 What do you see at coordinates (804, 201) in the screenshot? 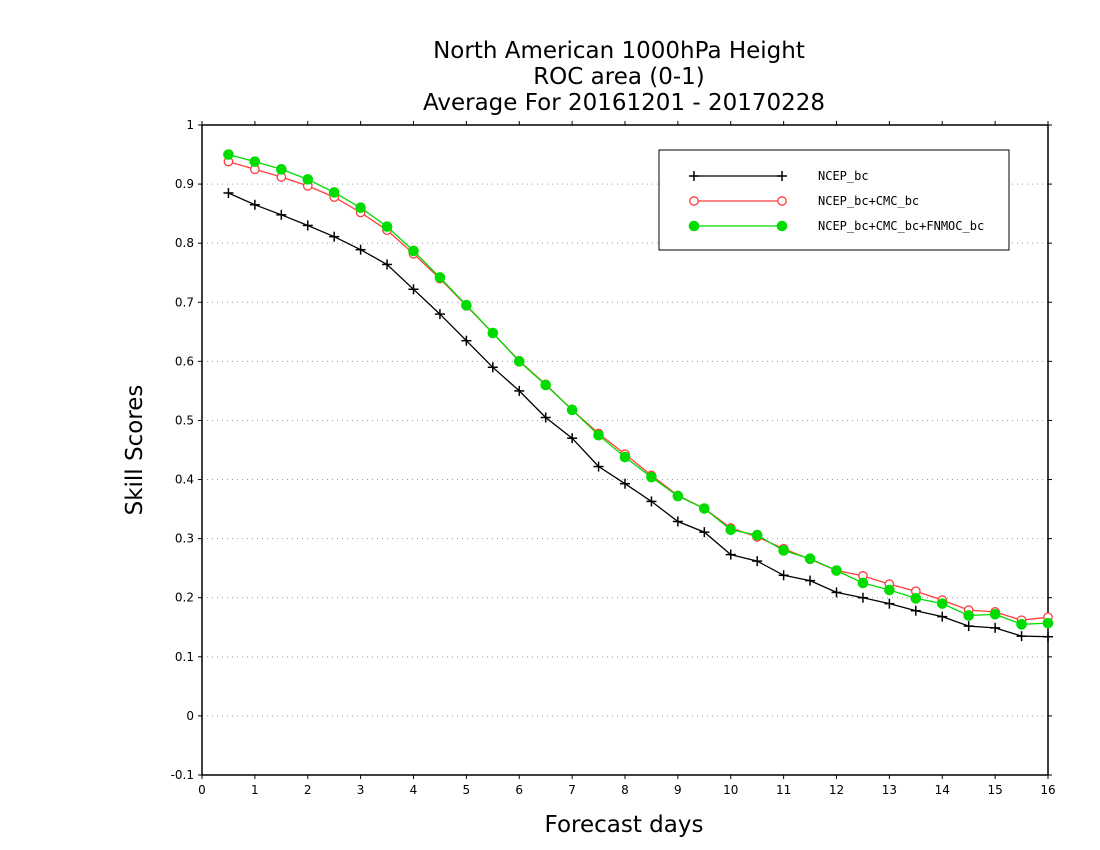
I see `legend-item-1: NCEP_bc+CMC_bc` at bounding box center [804, 201].